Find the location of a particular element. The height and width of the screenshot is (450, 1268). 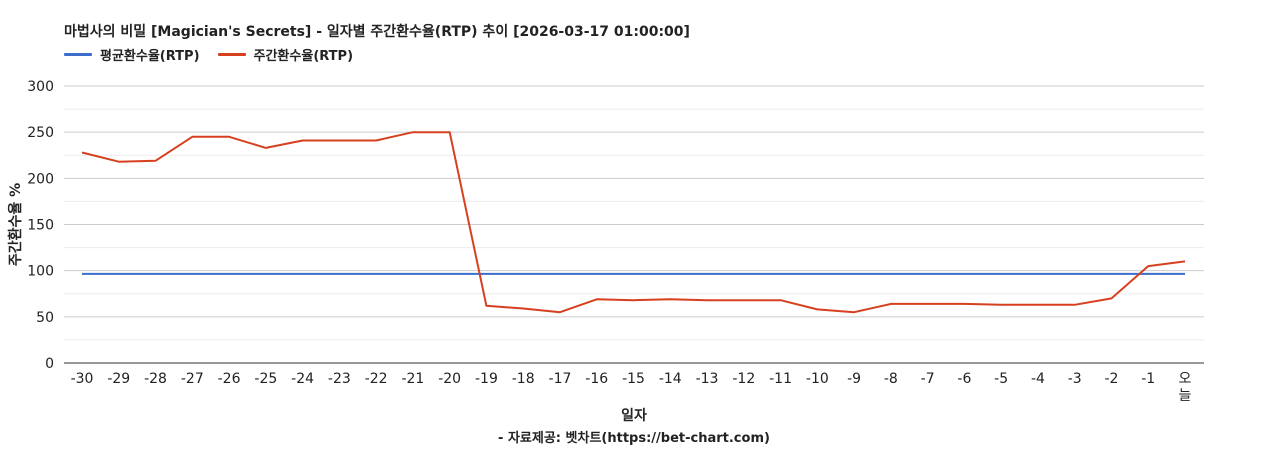

x-tick-label: -9 is located at coordinates (854, 379).